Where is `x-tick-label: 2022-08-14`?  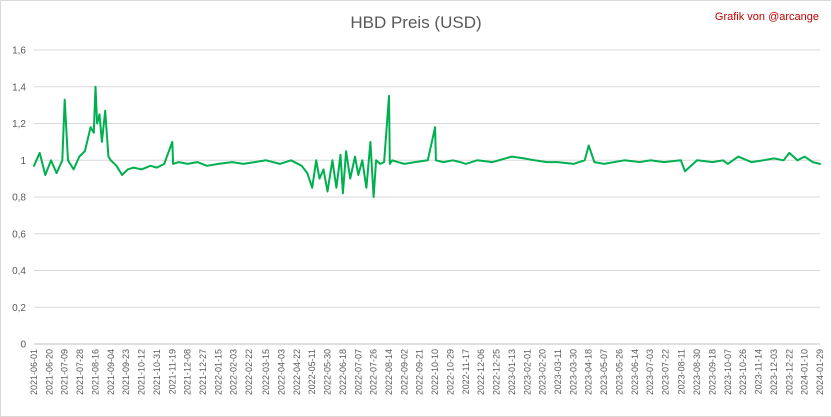
x-tick-label: 2022-08-14 is located at coordinates (389, 372).